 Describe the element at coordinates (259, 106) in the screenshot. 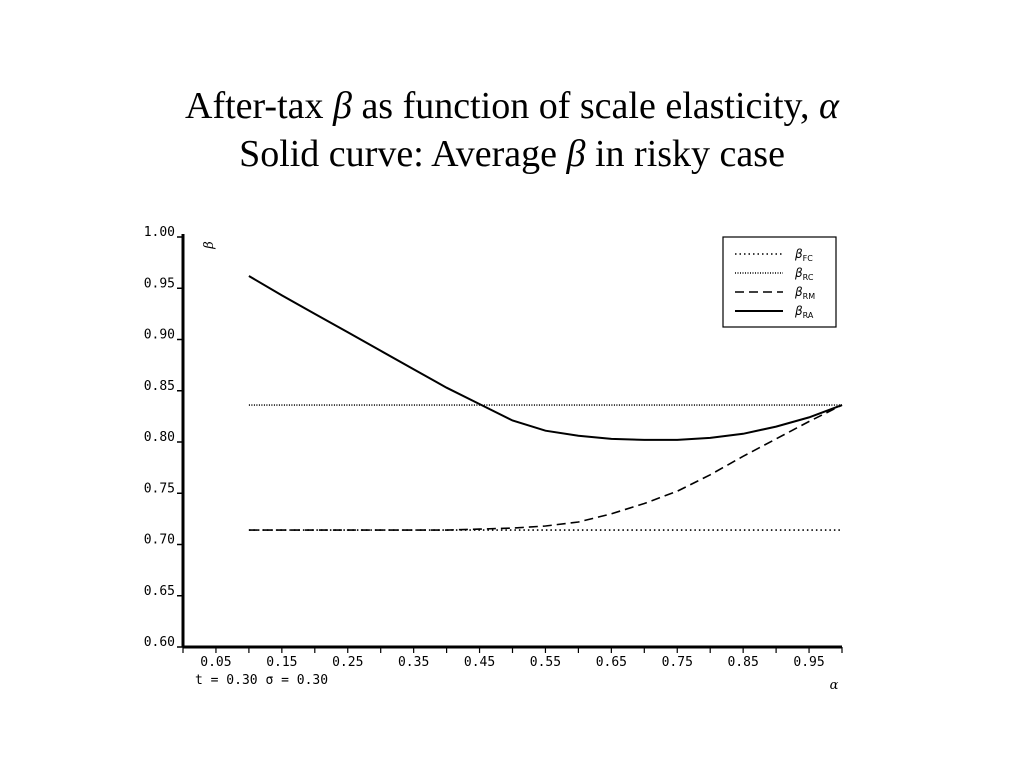

I see `title-text: After-tax` at that location.